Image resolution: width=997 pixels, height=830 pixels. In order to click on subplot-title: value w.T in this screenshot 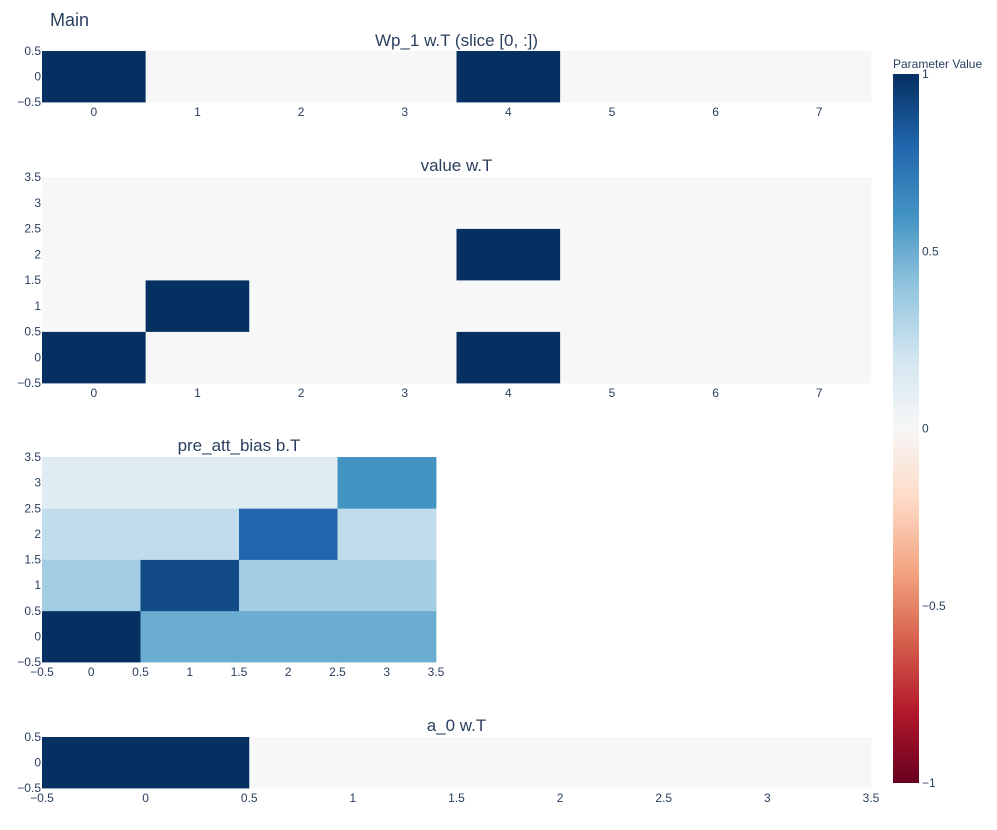, I will do `click(457, 165)`.